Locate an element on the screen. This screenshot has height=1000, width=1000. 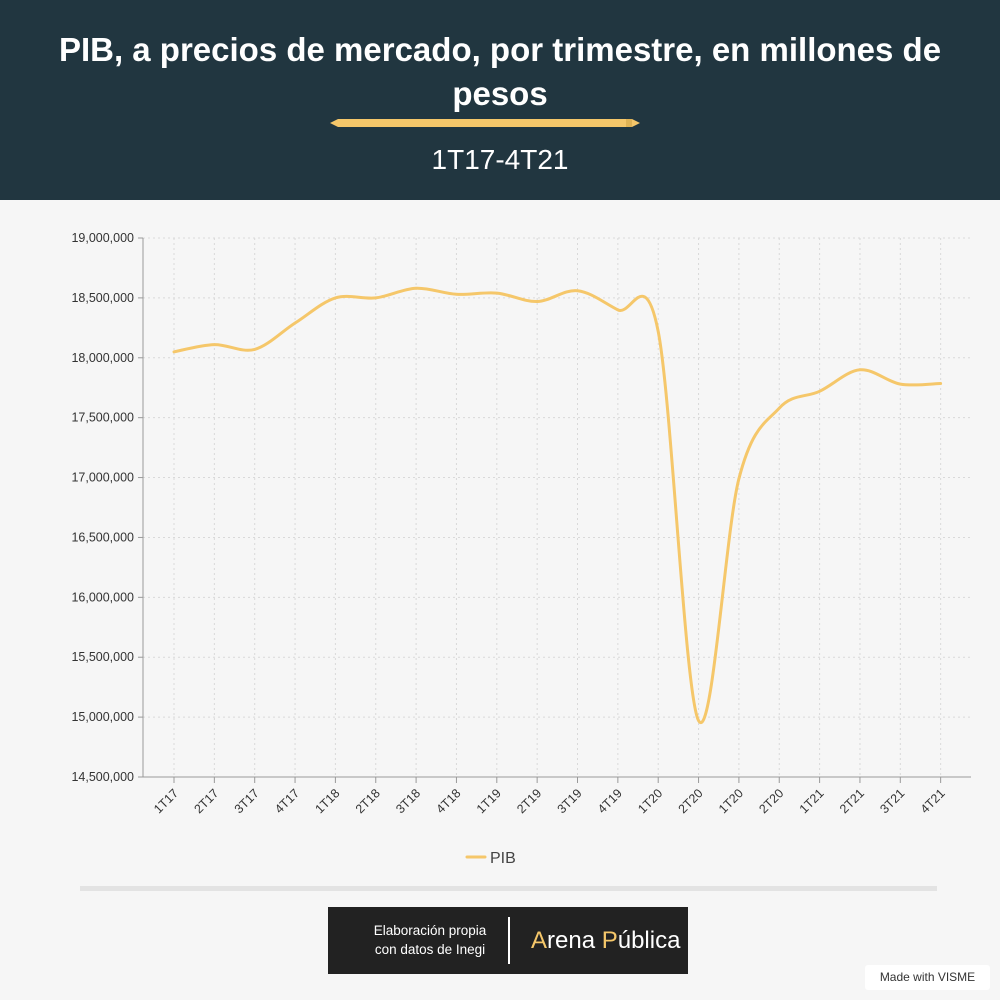
x-tick-label: 4T18 is located at coordinates (449, 801).